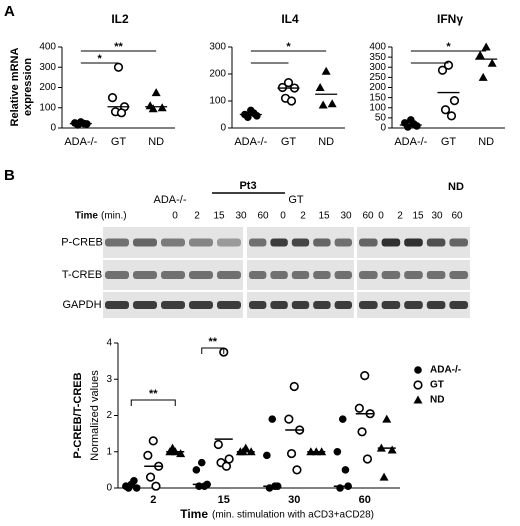 Image resolution: width=520 pixels, height=526 pixels. What do you see at coordinates (153, 500) in the screenshot?
I see `x-tick-label: 2` at bounding box center [153, 500].